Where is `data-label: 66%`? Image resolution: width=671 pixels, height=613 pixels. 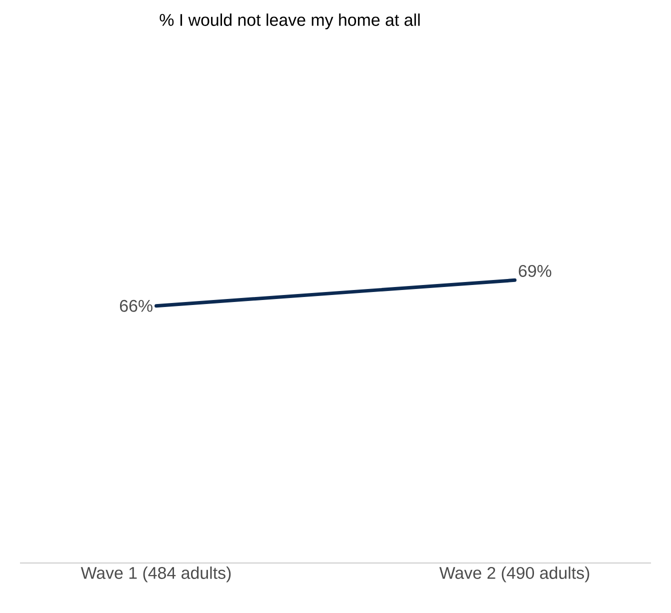 data-label: 66% is located at coordinates (136, 306).